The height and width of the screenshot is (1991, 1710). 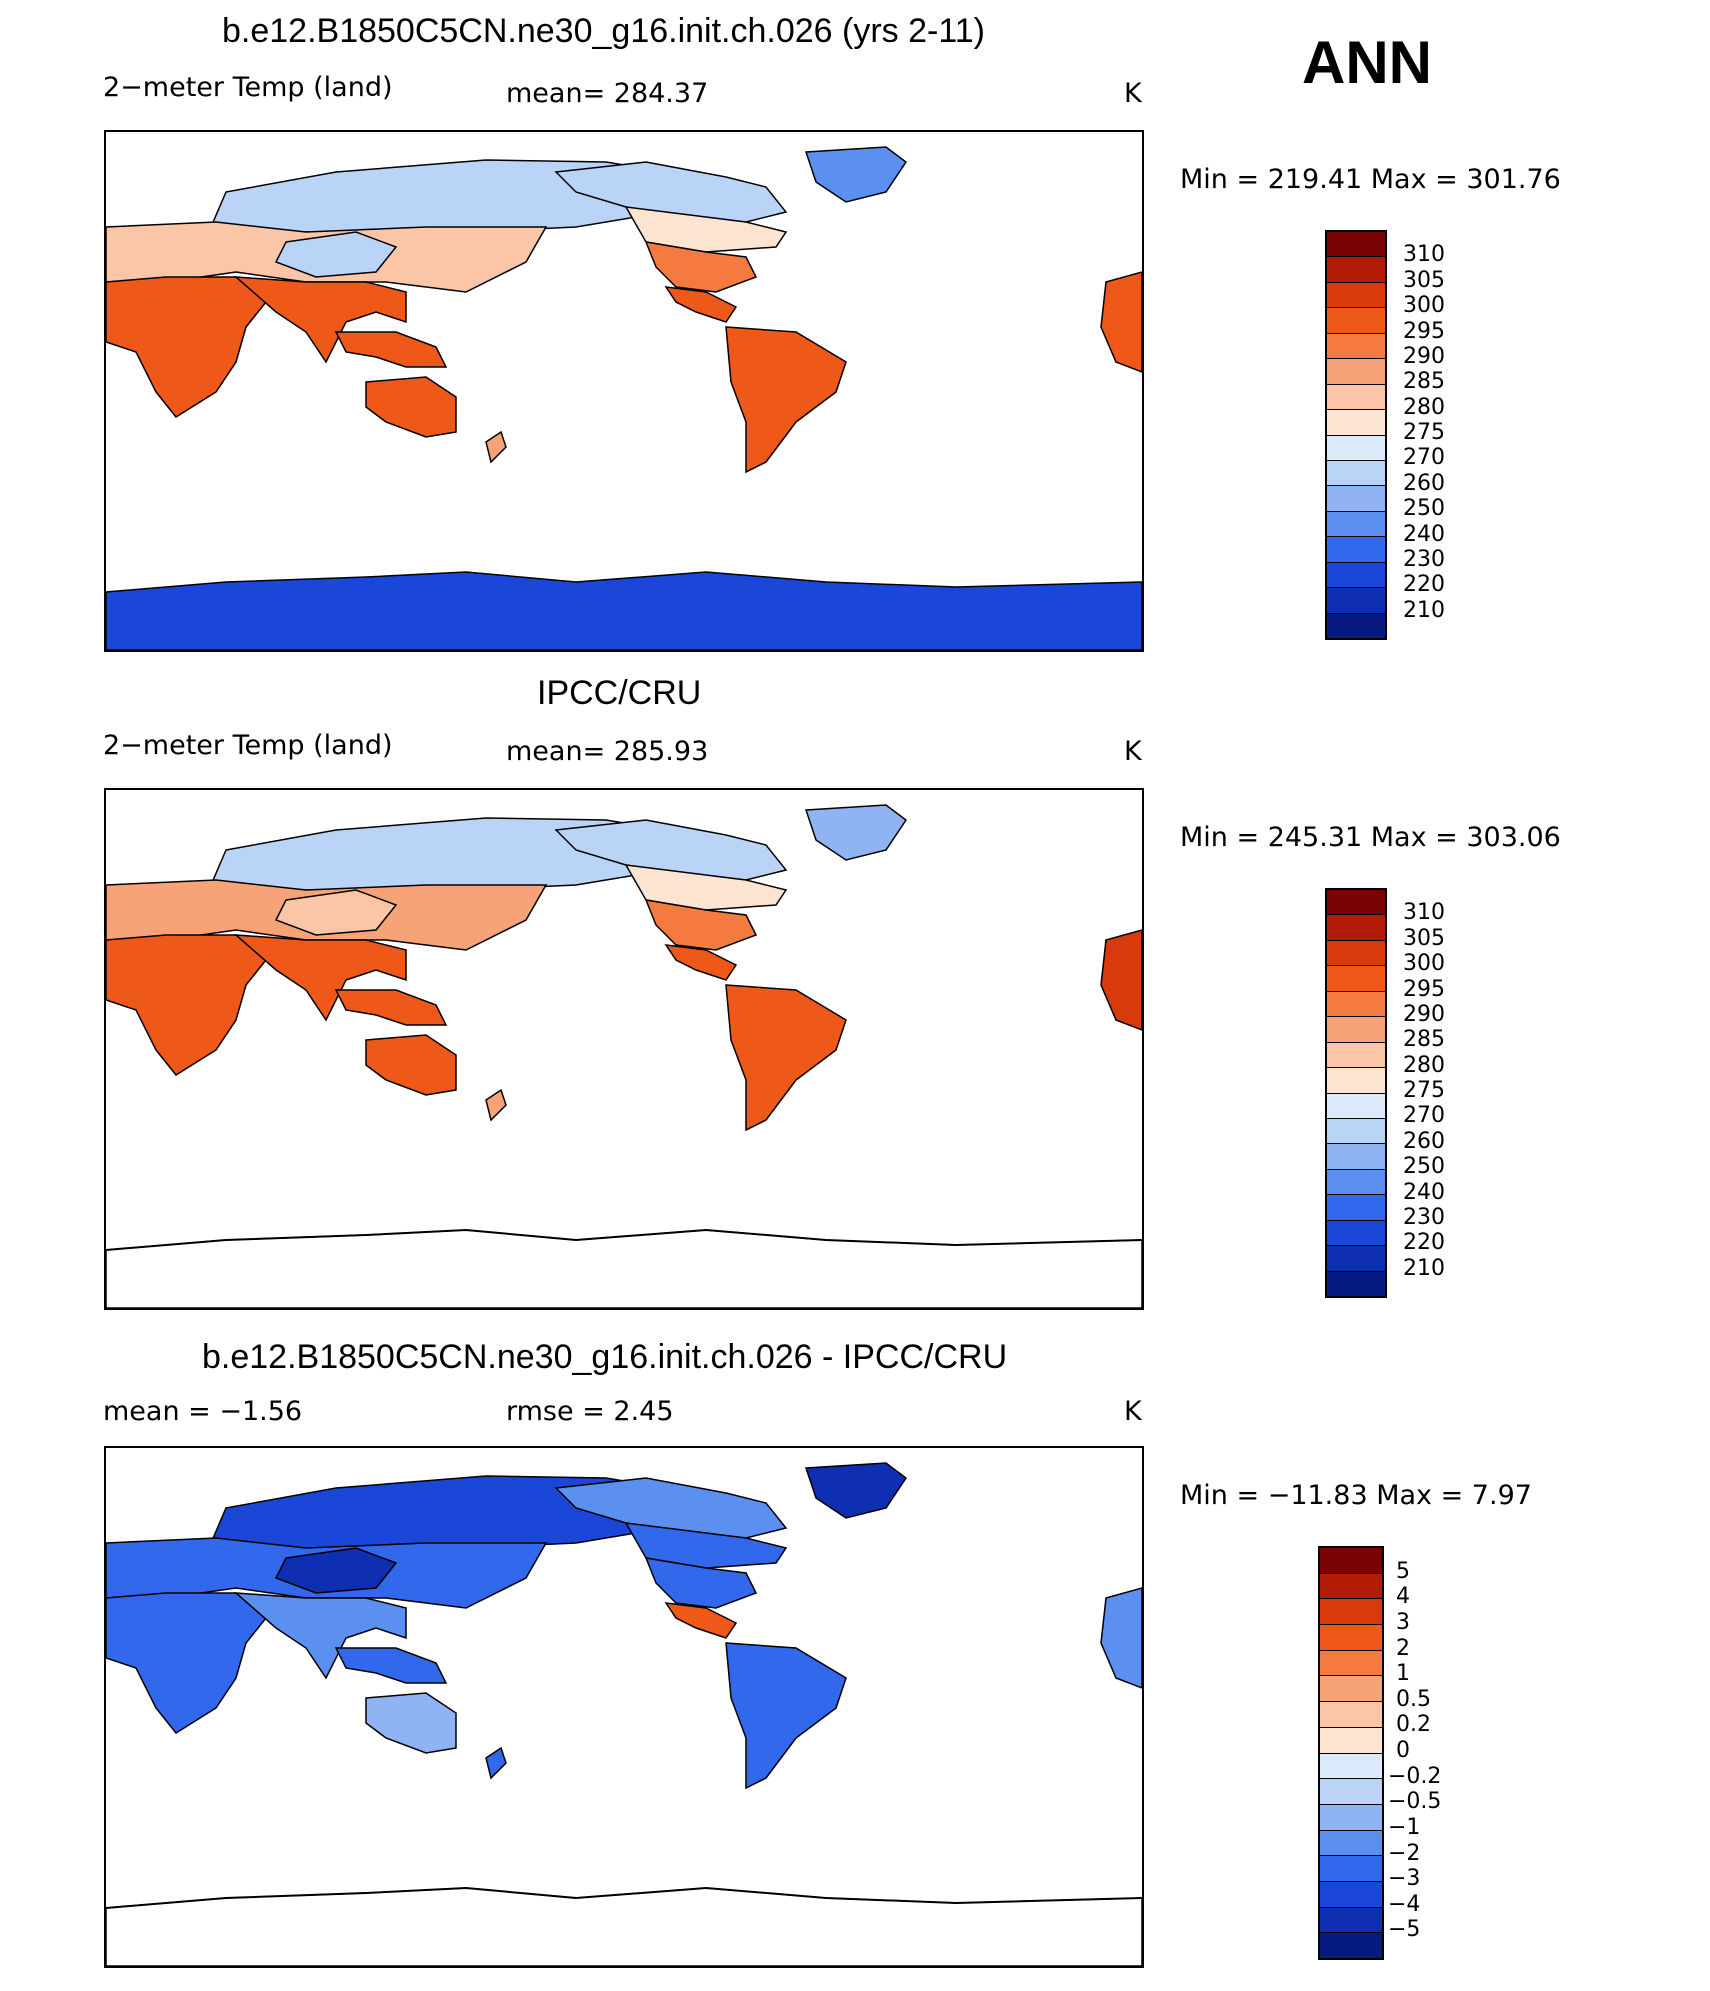 What do you see at coordinates (1424, 1217) in the screenshot?
I see `colorbar-tick-label: 230` at bounding box center [1424, 1217].